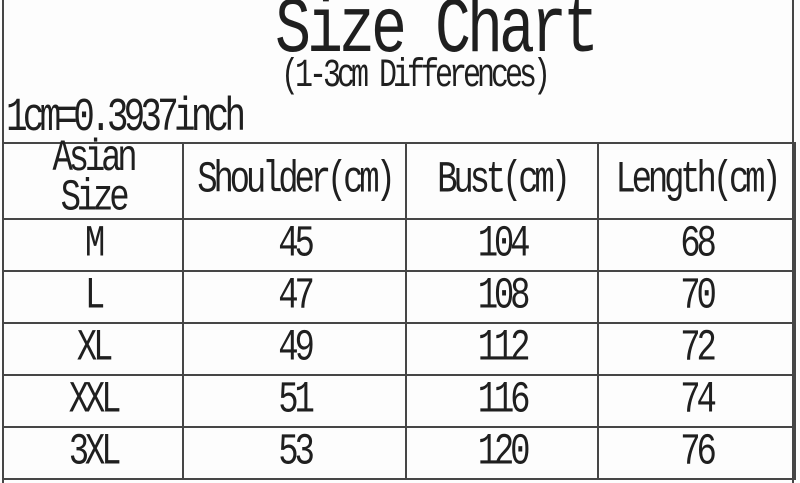 Image resolution: width=800 pixels, height=483 pixels. Describe the element at coordinates (696, 453) in the screenshot. I see `length-value-cell: 76` at that location.